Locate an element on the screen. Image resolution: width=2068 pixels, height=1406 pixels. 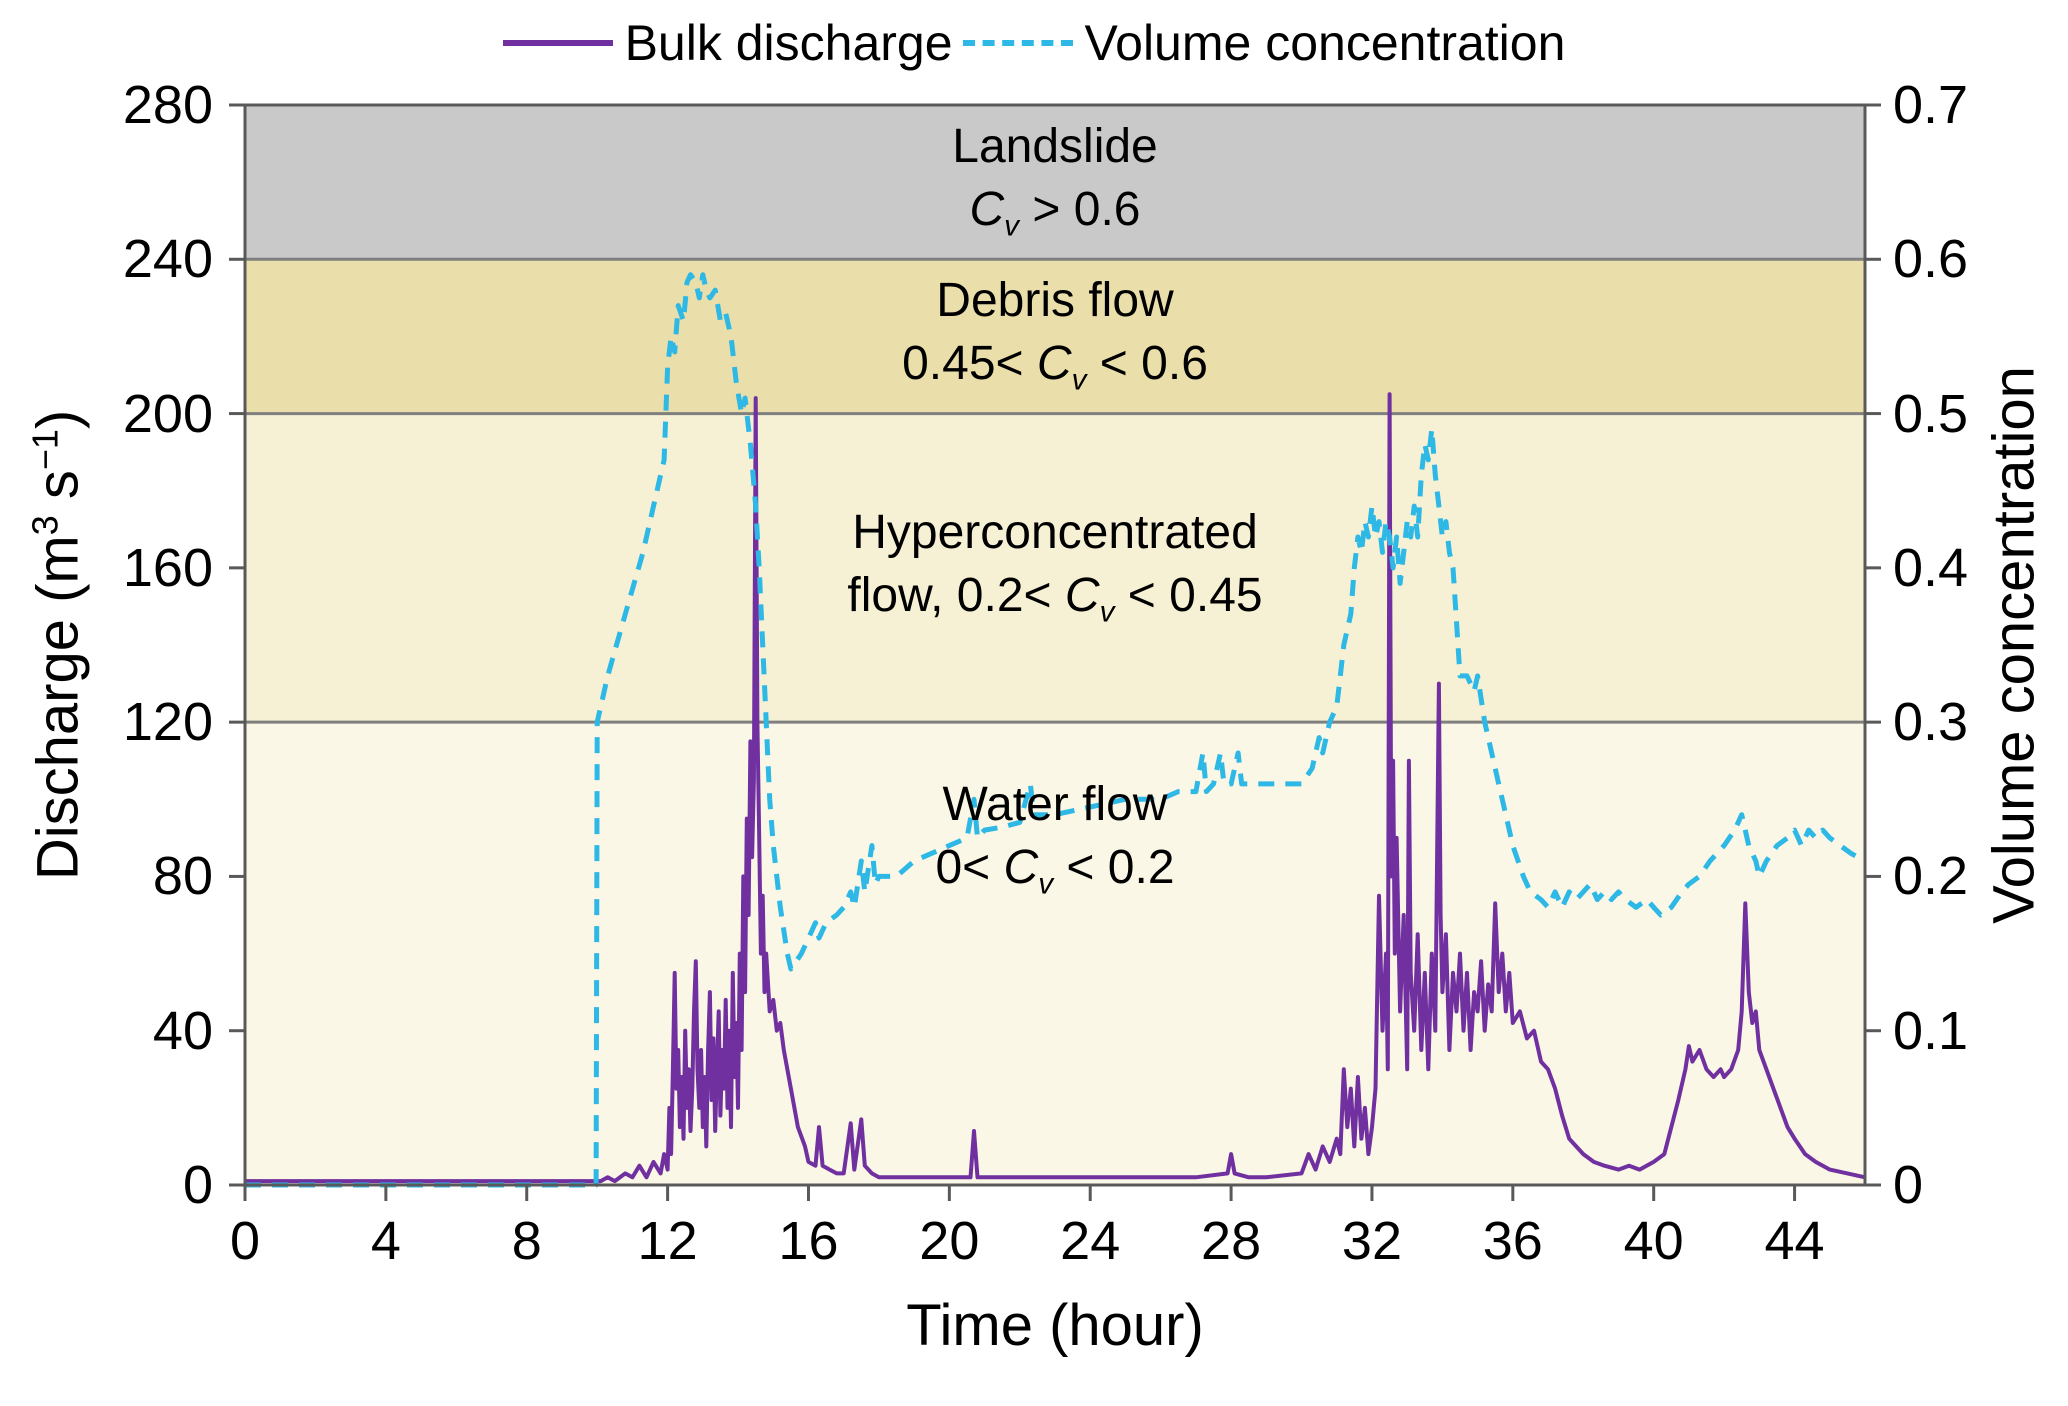
left-tick-label: 240 is located at coordinates (167, 259).